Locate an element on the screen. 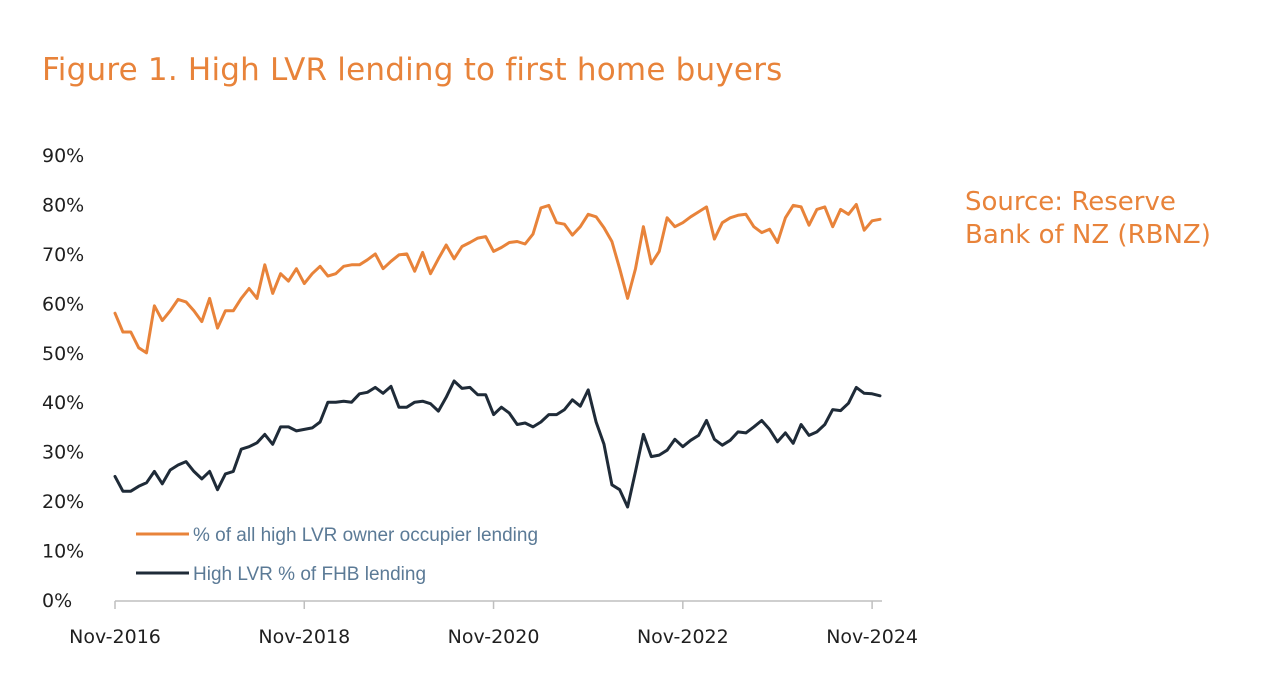  x-tick-label: Nov-2020 is located at coordinates (494, 637).